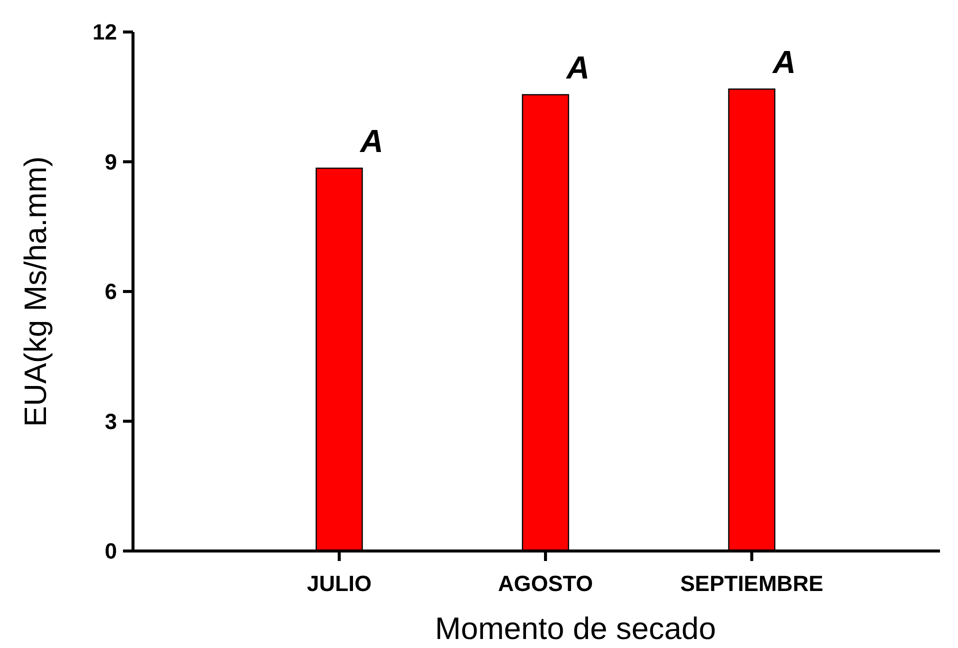  What do you see at coordinates (110, 161) in the screenshot?
I see `y-tick-label: 9` at bounding box center [110, 161].